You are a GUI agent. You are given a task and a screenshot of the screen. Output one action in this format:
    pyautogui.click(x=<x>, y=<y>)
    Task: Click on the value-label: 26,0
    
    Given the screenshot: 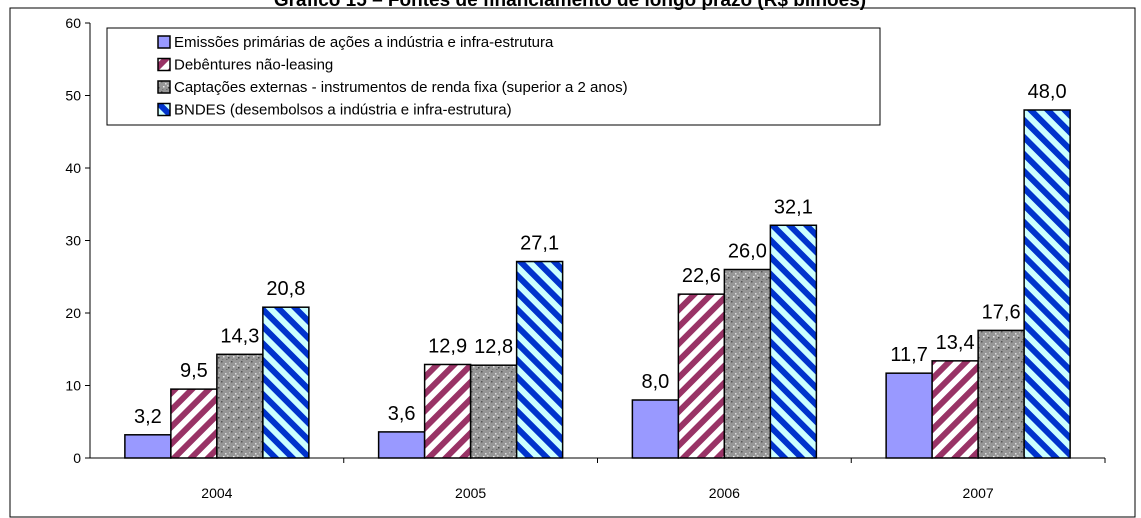 What is the action you would take?
    pyautogui.click(x=747, y=252)
    